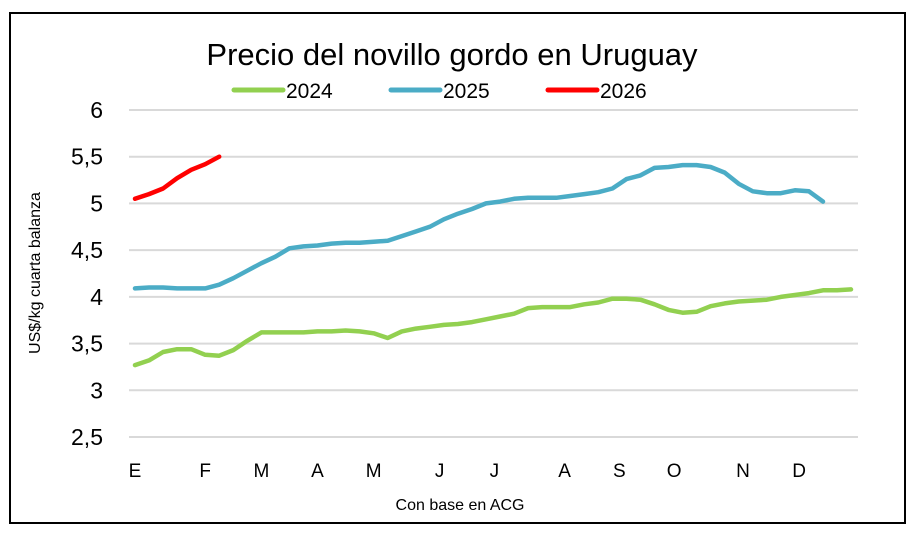  I want to click on series-line-2024, so click(493, 327).